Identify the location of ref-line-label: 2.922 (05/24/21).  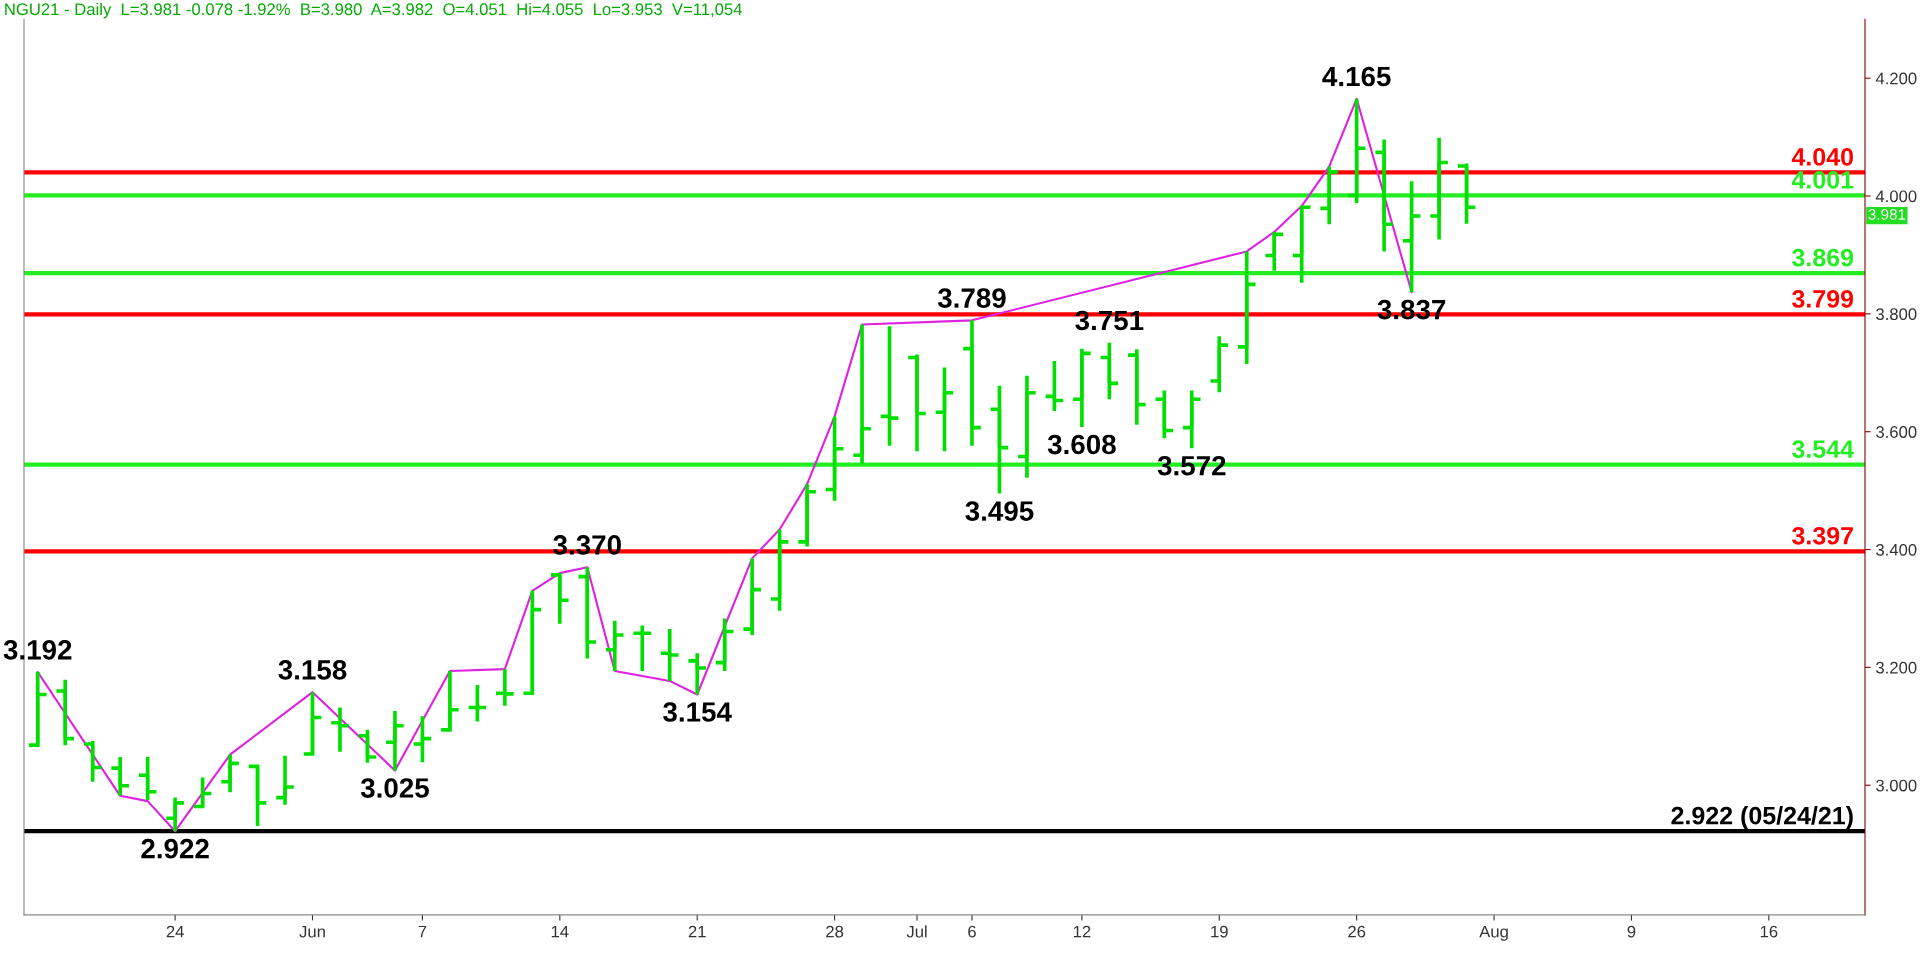
(1762, 818).